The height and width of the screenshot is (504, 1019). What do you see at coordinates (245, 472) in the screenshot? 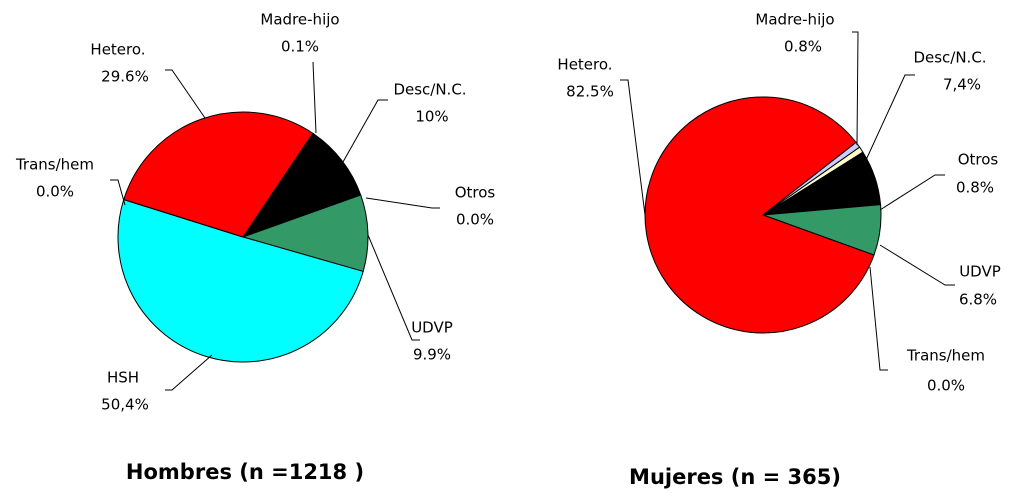
I see `chart-title: Hombres (n =1218 )` at bounding box center [245, 472].